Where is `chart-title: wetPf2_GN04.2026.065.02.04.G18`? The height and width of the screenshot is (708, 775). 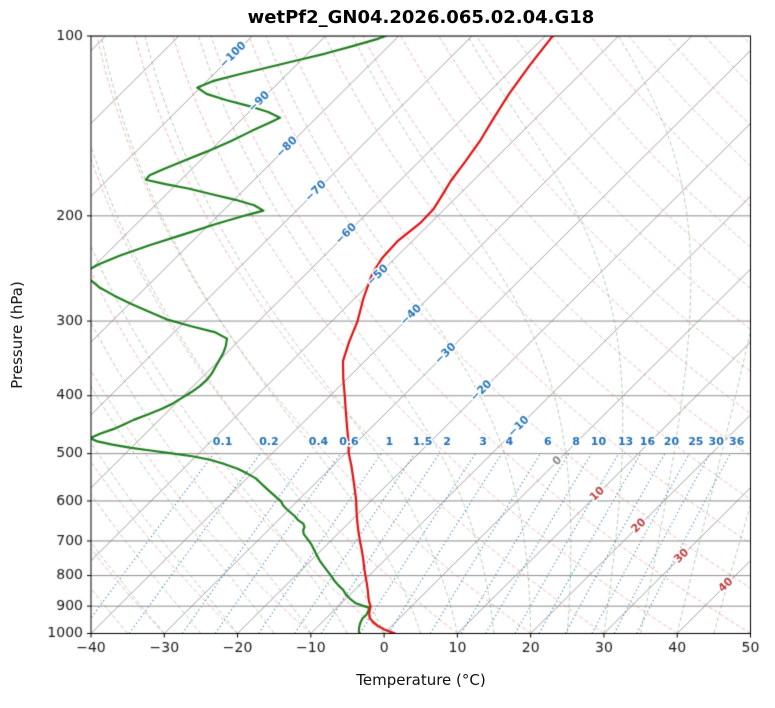 chart-title: wetPf2_GN04.2026.065.02.04.G18 is located at coordinates (421, 17).